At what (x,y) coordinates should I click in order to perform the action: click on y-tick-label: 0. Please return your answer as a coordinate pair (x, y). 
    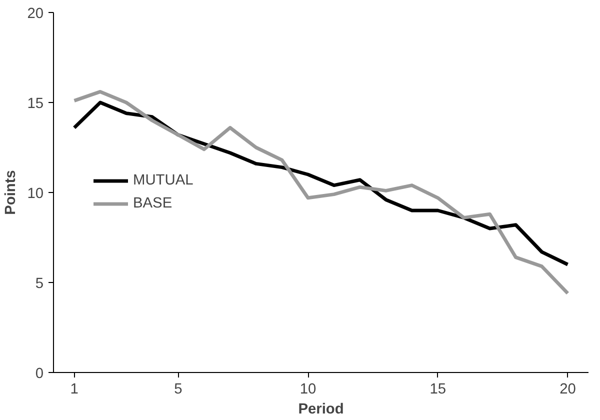
    Looking at the image, I should click on (39, 374).